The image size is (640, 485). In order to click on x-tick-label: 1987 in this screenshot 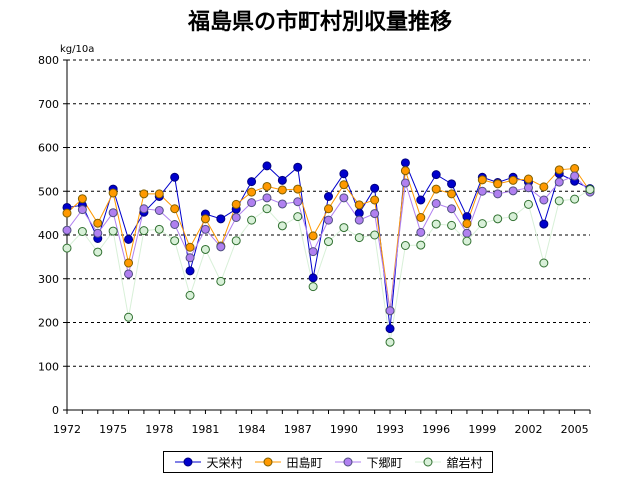, I will do `click(298, 429)`.